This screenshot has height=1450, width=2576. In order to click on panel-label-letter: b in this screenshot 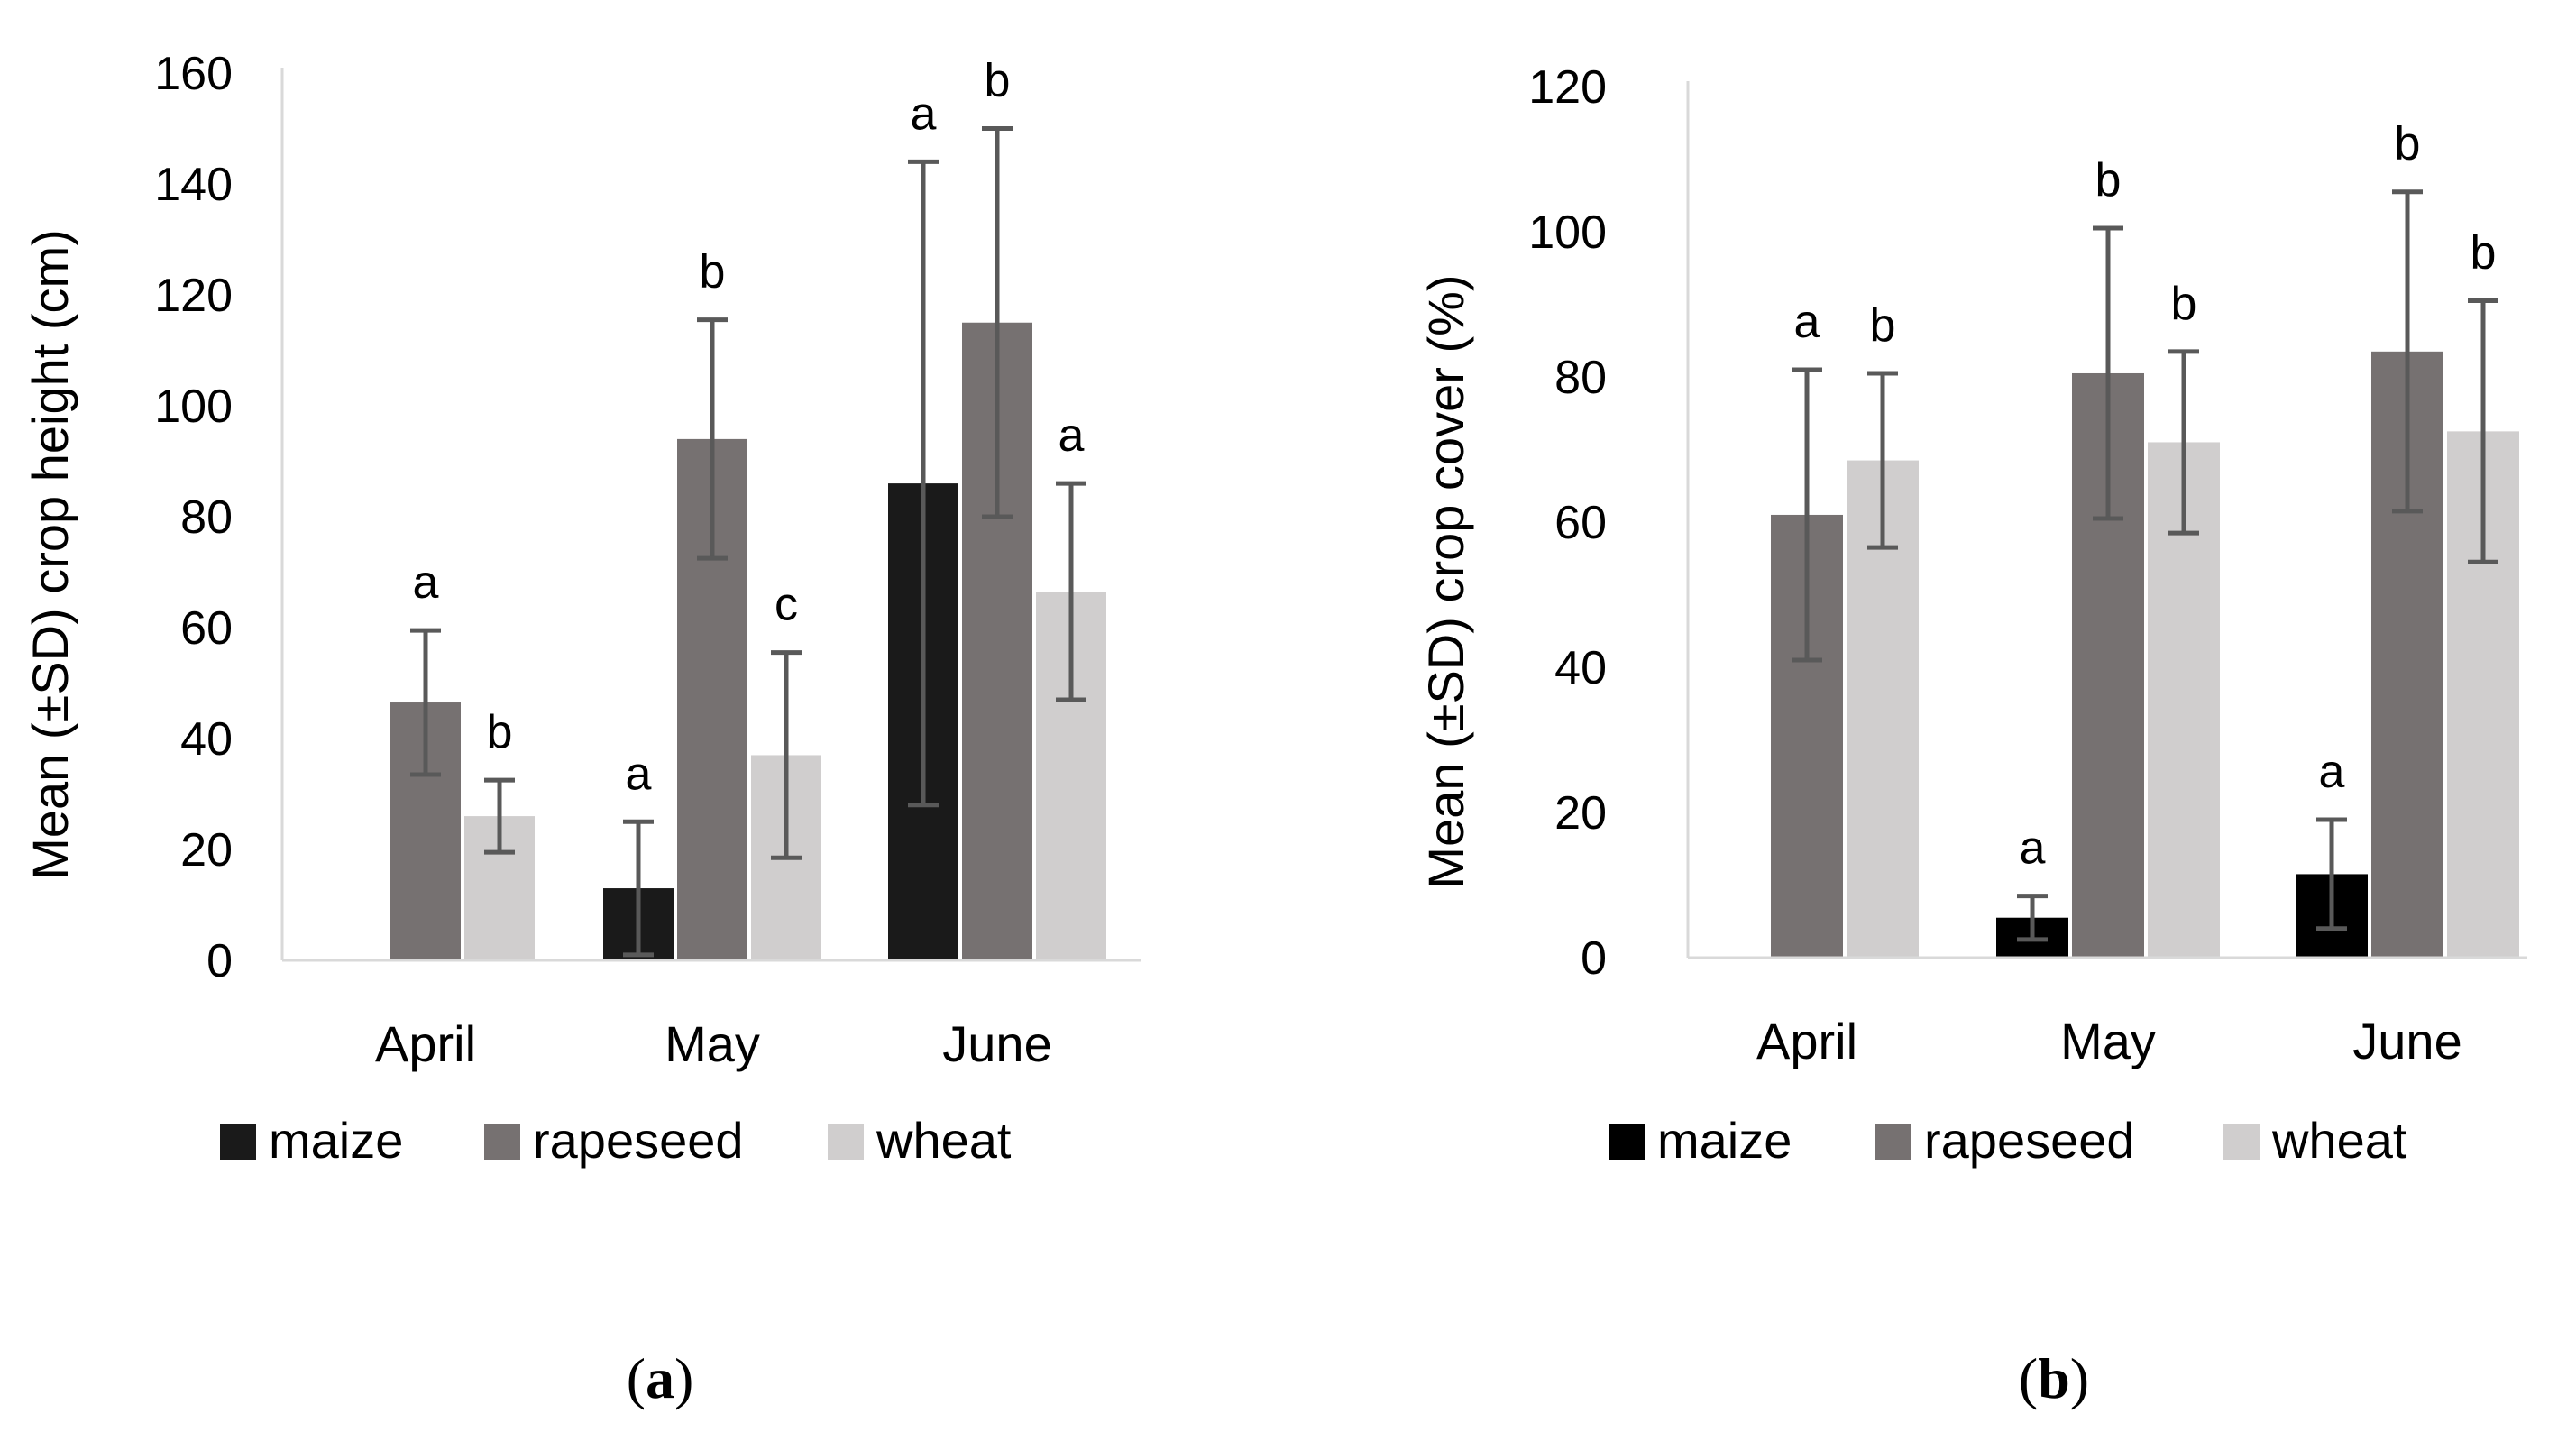, I will do `click(2054, 1378)`.